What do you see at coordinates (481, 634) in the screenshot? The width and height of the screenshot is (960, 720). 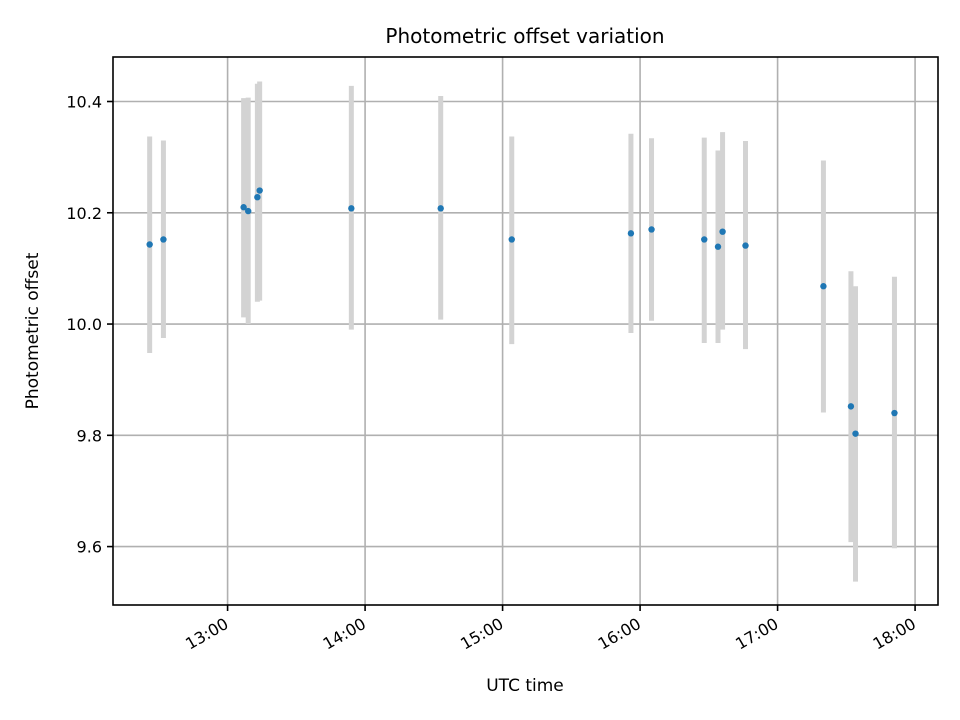 I see `x-tick-label: 15:00` at bounding box center [481, 634].